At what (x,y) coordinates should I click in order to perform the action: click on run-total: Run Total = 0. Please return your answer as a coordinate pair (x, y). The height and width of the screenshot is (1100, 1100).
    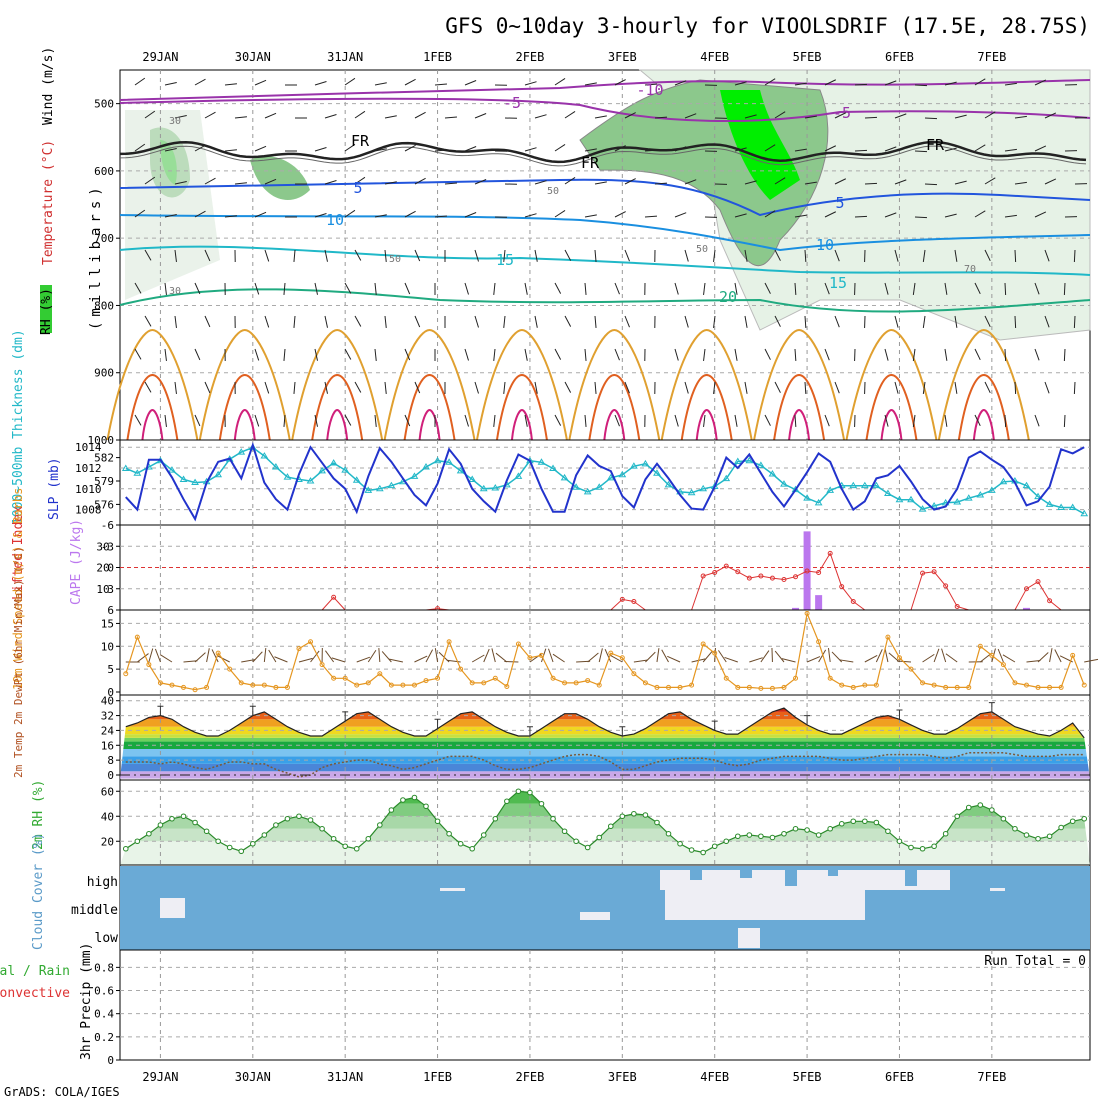
    Looking at the image, I should click on (1035, 961).